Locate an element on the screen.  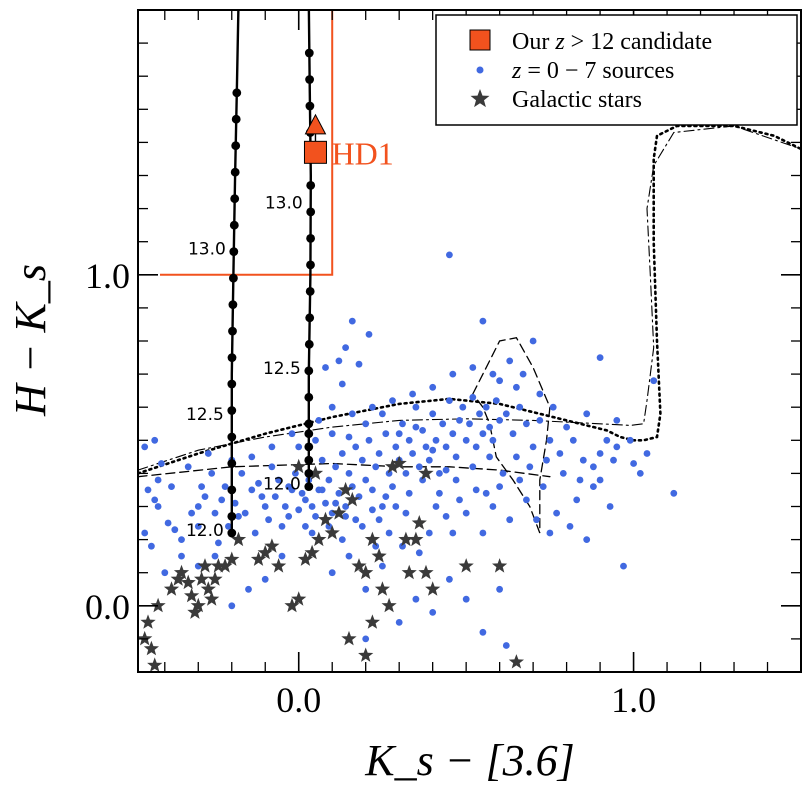
selection-box is located at coordinates (247, 143).